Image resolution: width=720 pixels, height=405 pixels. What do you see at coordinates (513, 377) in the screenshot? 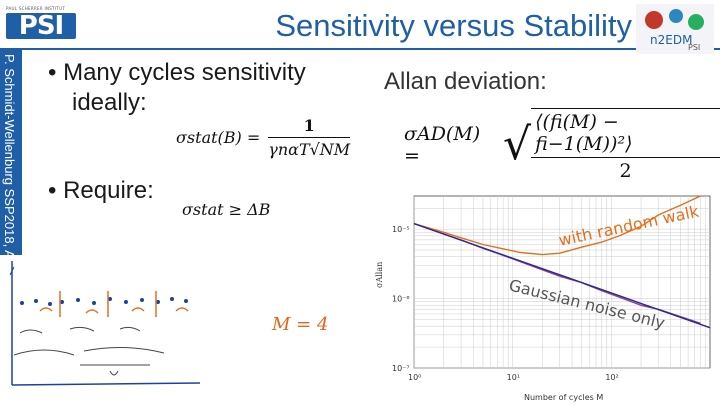
I see `x-tick-label: 10¹` at bounding box center [513, 377].